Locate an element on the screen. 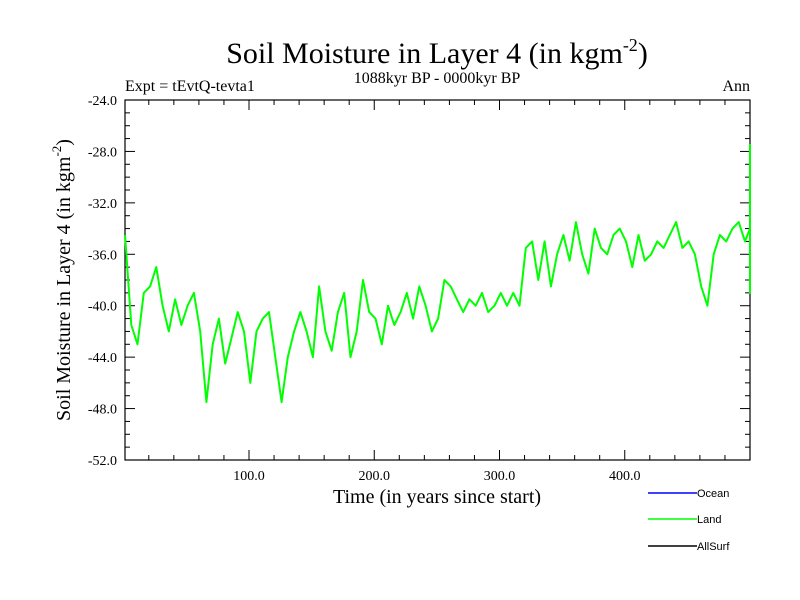 The image size is (800, 600). x-tick-label: 100.0 is located at coordinates (249, 476).